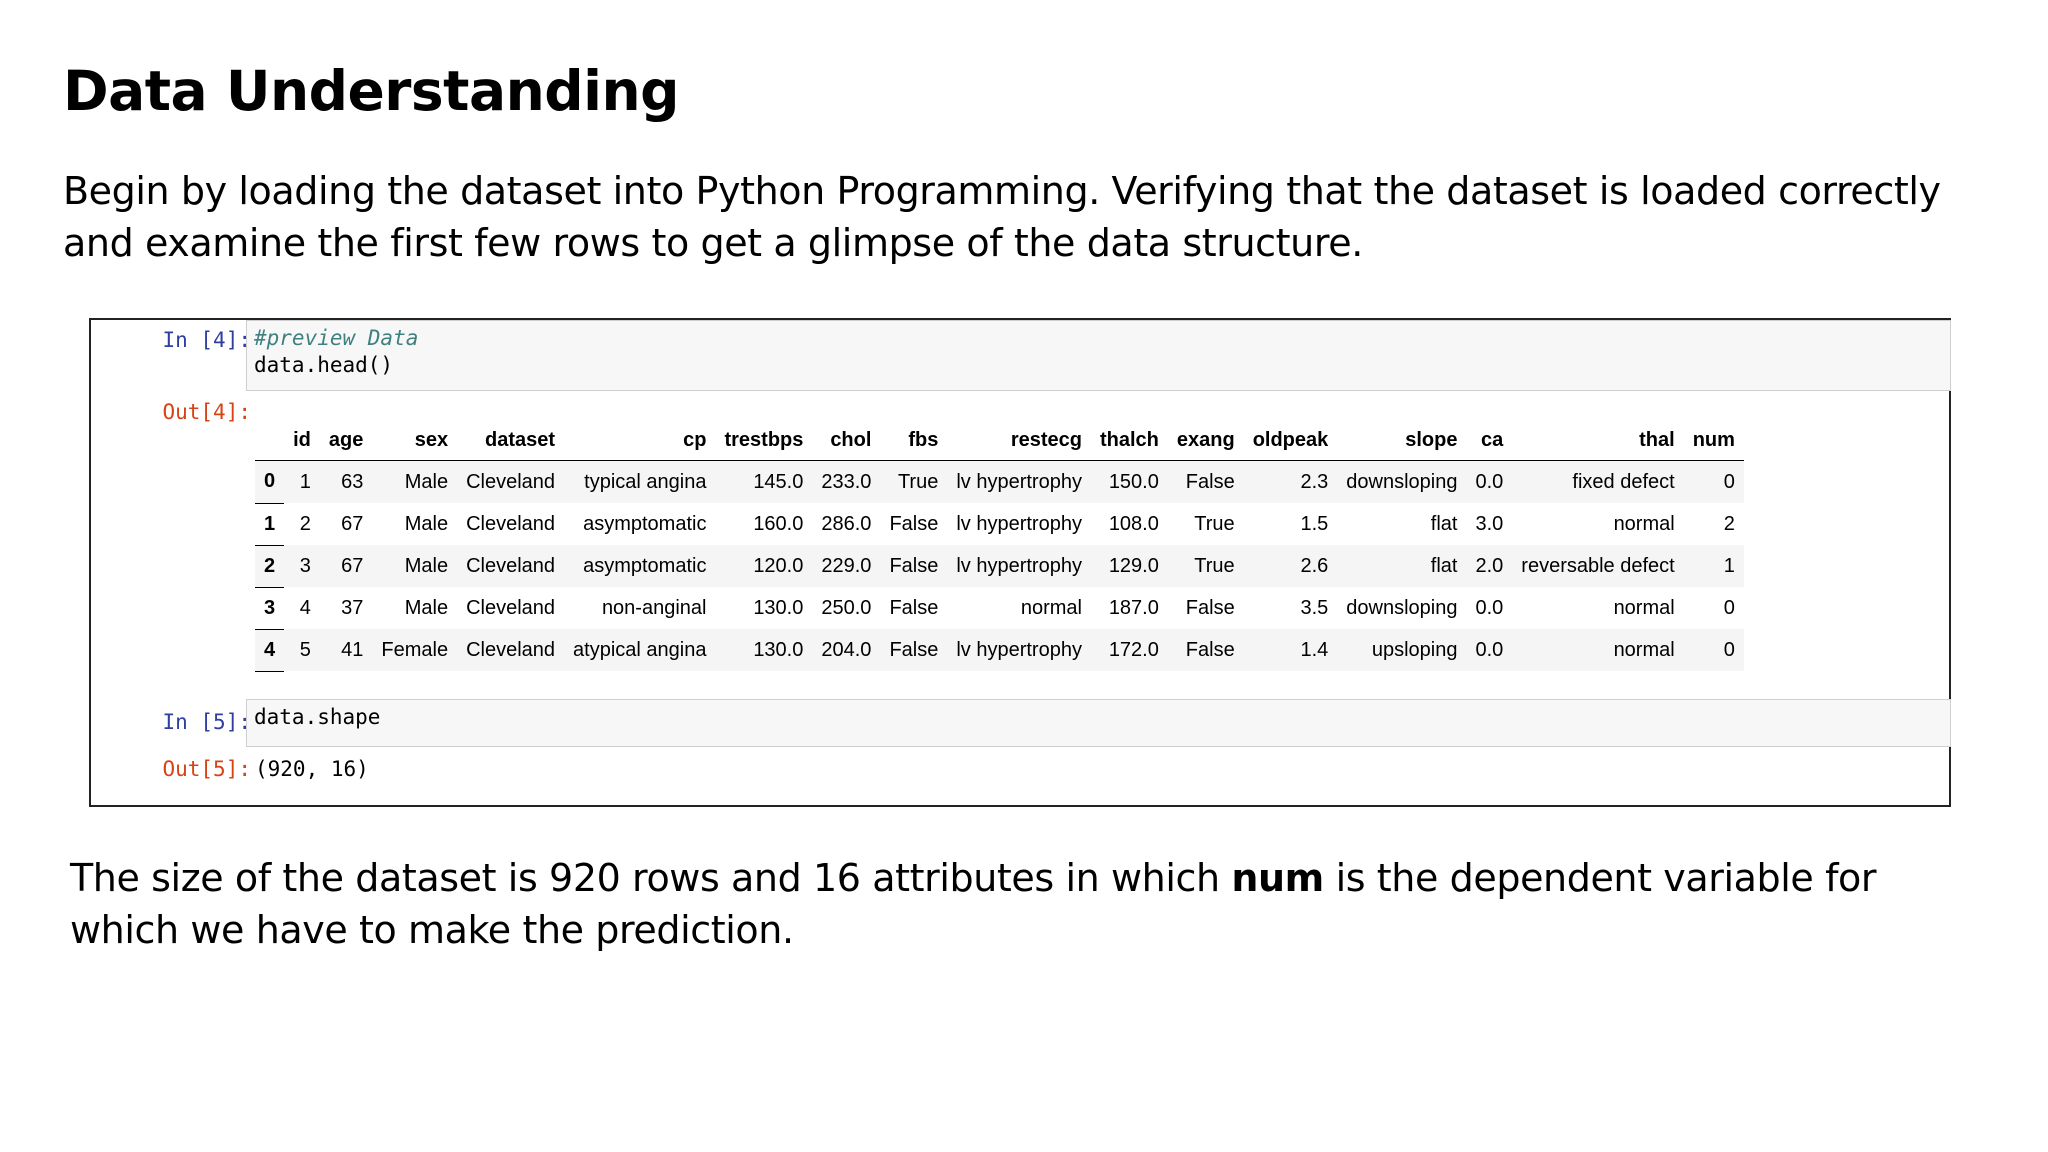 The height and width of the screenshot is (1152, 2048). I want to click on code-line-shape: data.shape, so click(317, 717).